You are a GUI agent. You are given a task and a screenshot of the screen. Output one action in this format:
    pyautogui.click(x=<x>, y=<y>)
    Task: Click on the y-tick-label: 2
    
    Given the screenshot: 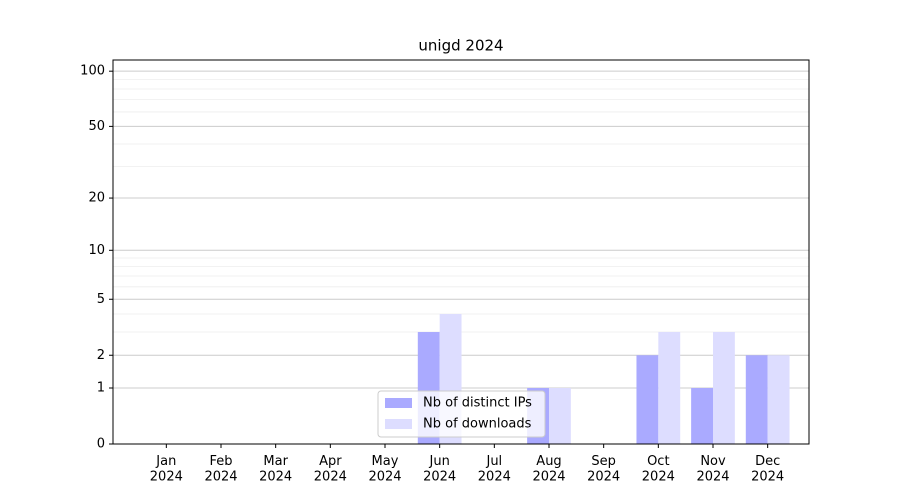 What is the action you would take?
    pyautogui.click(x=101, y=355)
    